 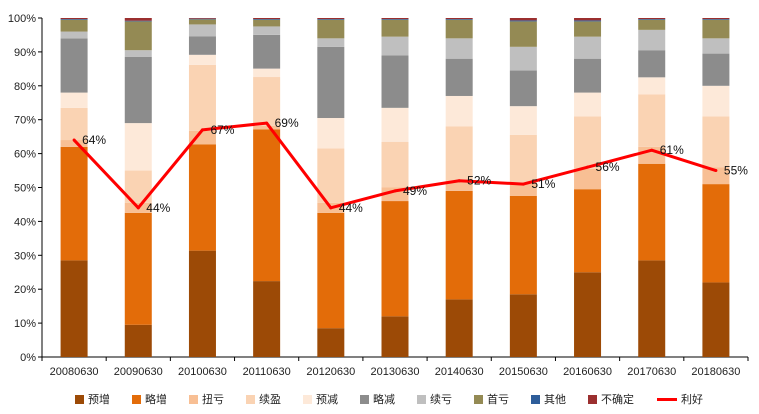 What do you see at coordinates (523, 372) in the screenshot?
I see `x-tick-label: 20150630` at bounding box center [523, 372].